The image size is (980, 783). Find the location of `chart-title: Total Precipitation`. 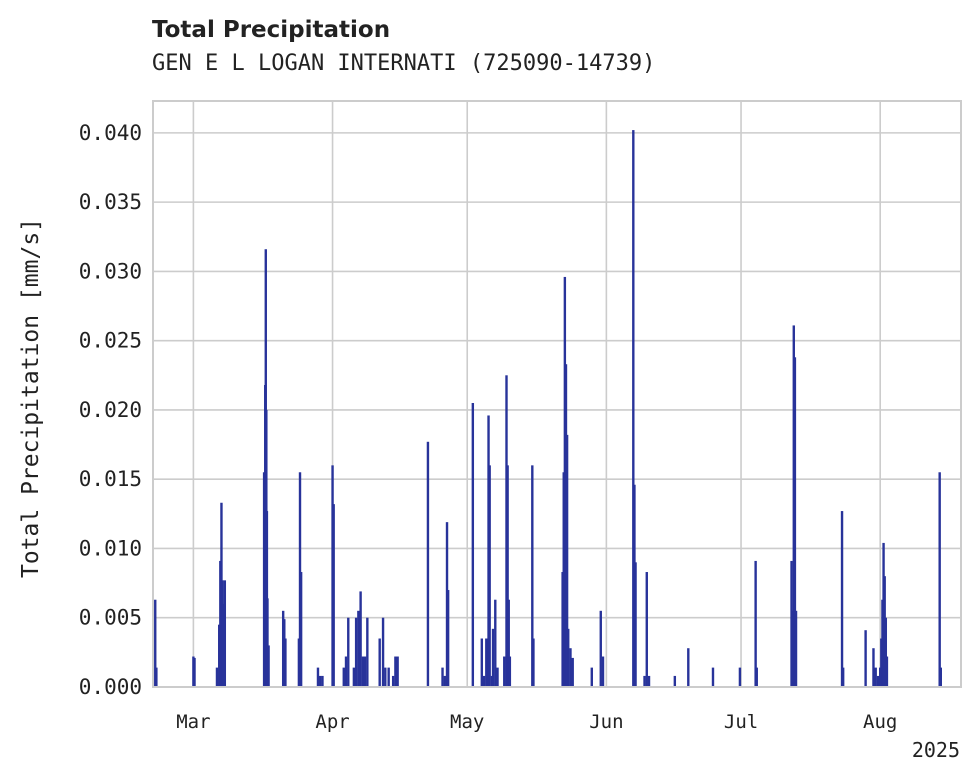

chart-title: Total Precipitation is located at coordinates (271, 30).